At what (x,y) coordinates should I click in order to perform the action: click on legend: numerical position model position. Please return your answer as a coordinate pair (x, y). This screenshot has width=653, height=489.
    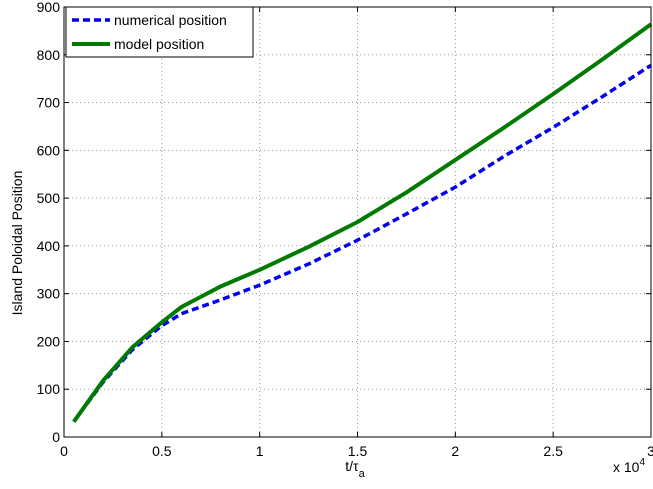
    Looking at the image, I should click on (159, 32).